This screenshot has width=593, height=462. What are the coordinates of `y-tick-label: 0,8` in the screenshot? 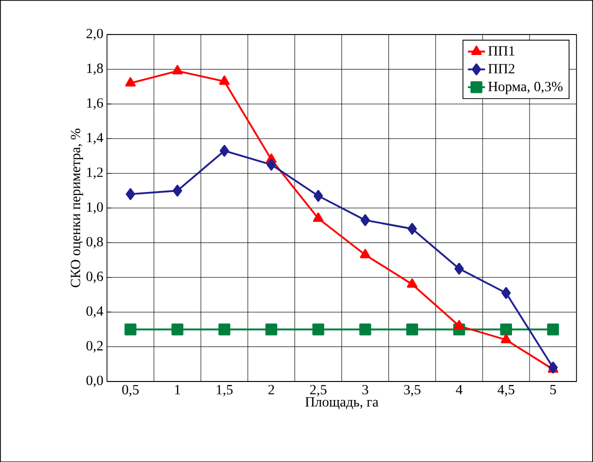 It's located at (94, 242).